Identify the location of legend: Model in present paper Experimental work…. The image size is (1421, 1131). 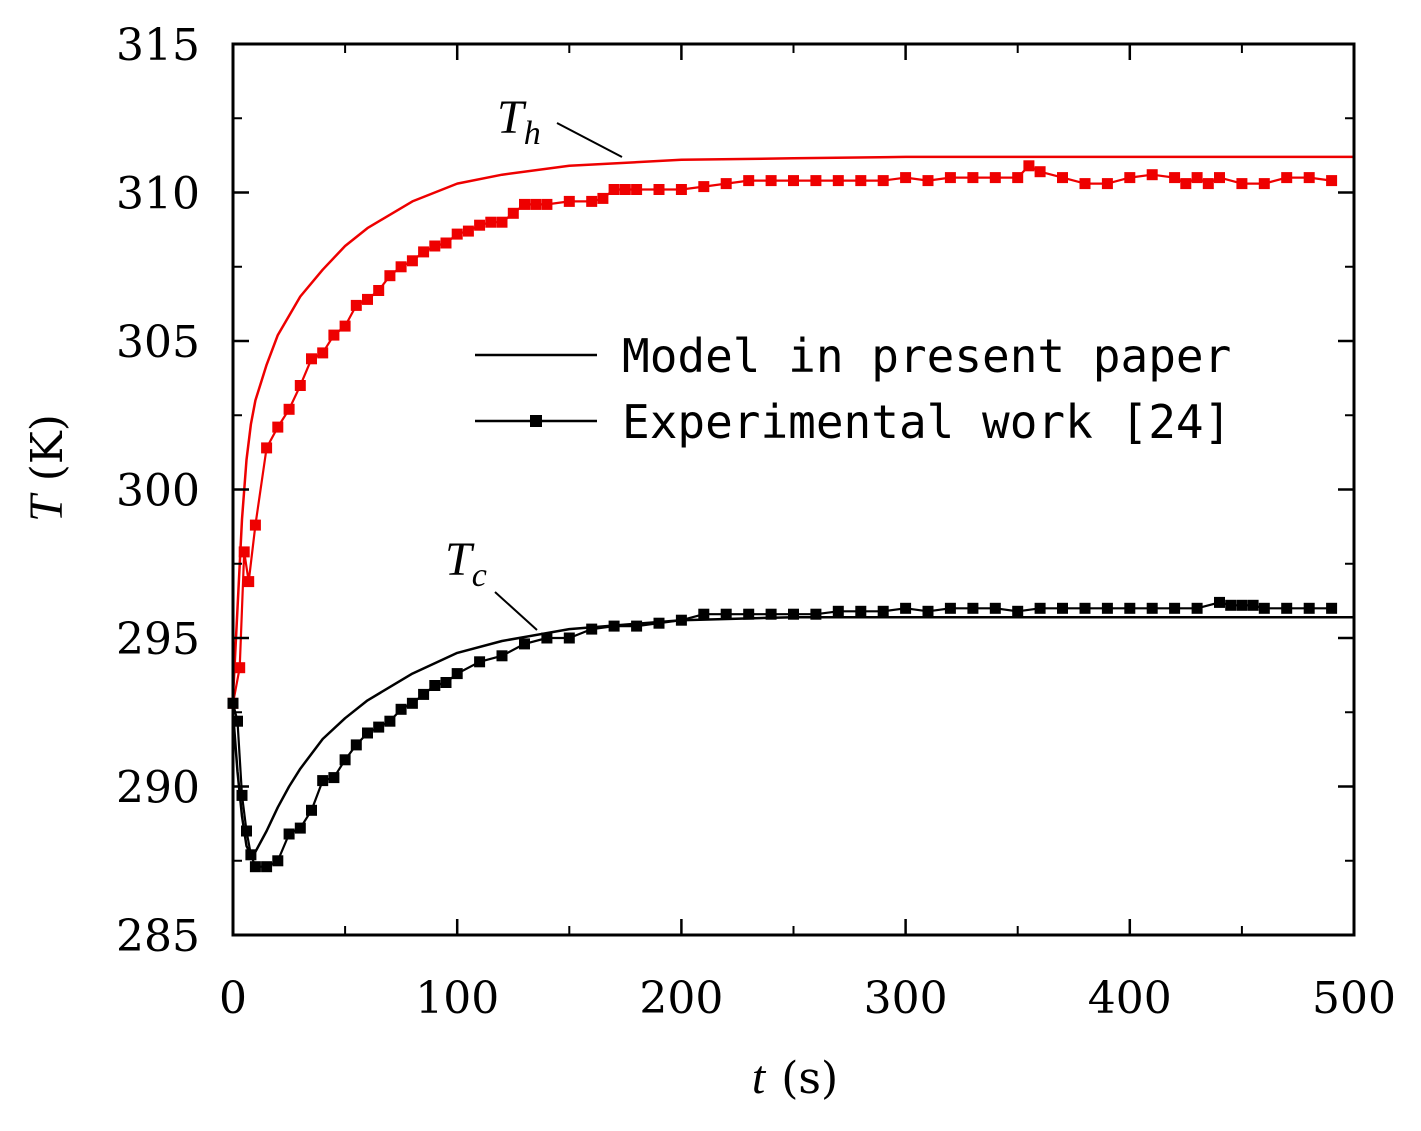
(853, 389).